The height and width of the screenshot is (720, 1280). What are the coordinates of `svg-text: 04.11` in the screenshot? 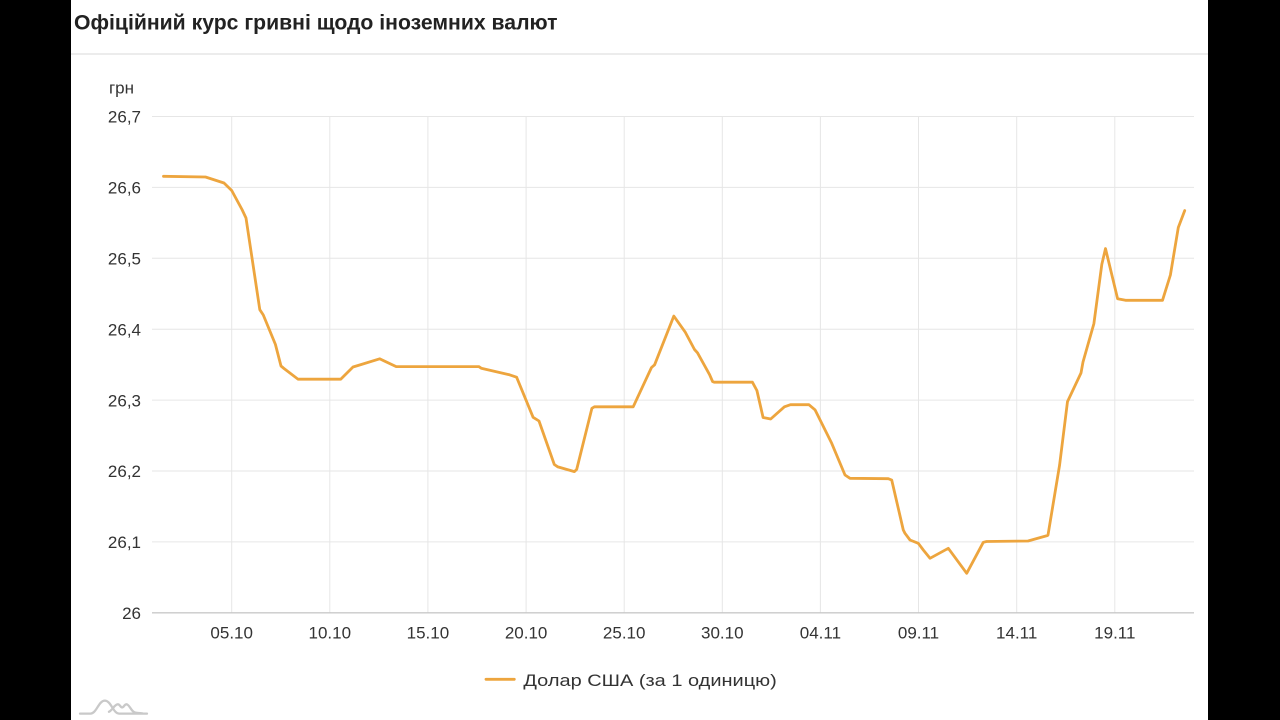 It's located at (820, 633).